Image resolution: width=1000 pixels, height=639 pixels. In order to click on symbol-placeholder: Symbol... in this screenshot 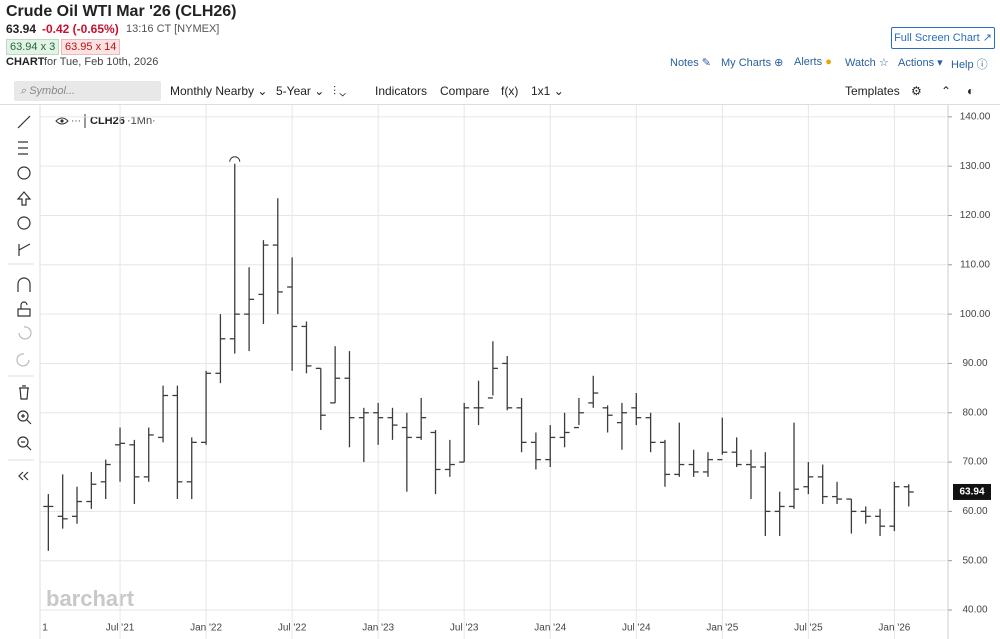, I will do `click(52, 91)`.